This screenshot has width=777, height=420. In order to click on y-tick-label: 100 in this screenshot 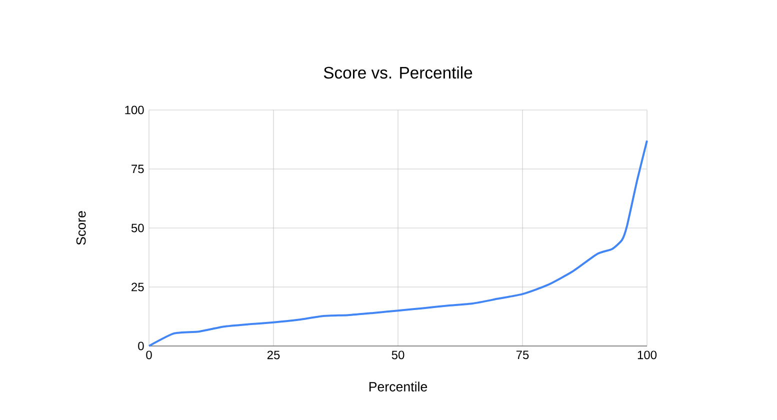, I will do `click(134, 110)`.